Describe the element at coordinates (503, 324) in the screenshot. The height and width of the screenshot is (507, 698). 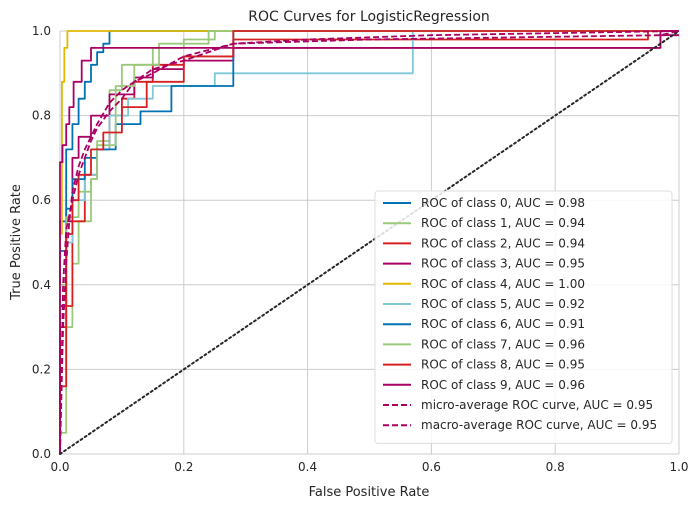
I see `legend-entry: ROC of class 6, AUC = 0.91` at that location.